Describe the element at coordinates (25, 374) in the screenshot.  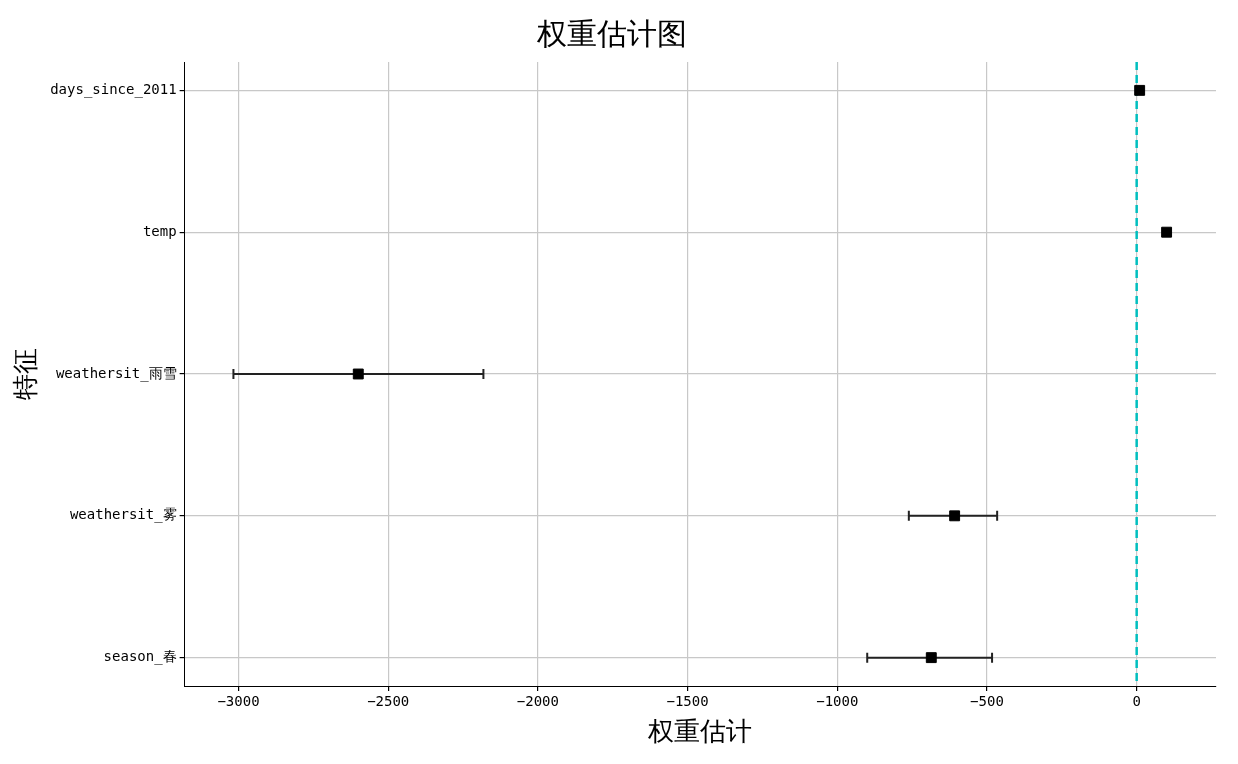
I see `y-axis-title: 特征` at that location.